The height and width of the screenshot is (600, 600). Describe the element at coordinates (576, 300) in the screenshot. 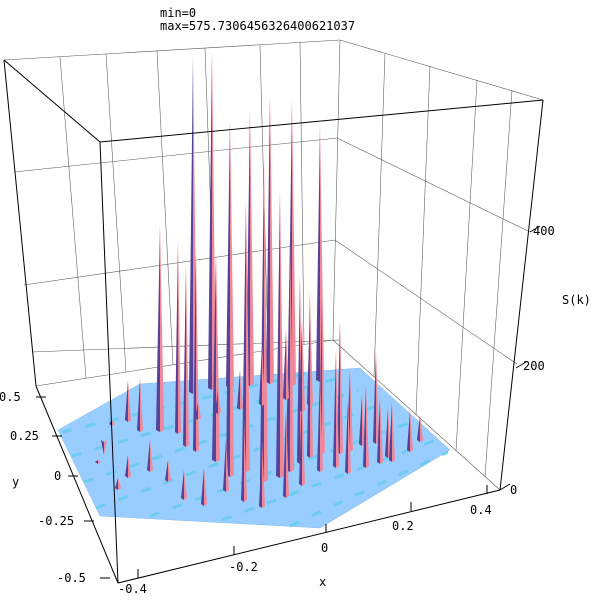

I see `z-axis-label: S(k)` at that location.